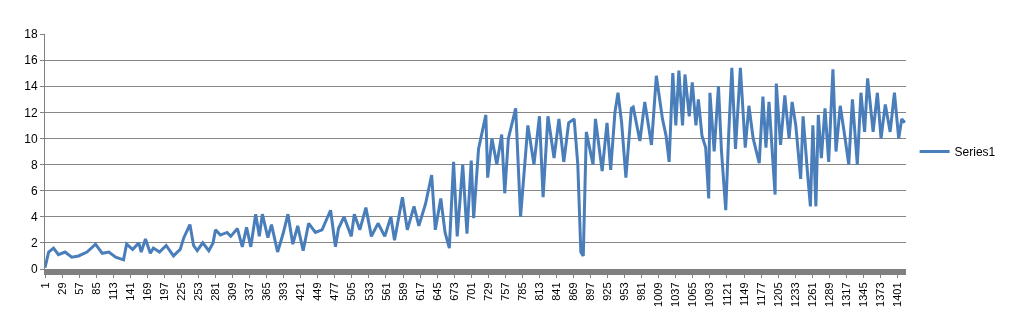 This screenshot has height=331, width=1021. What do you see at coordinates (215, 291) in the screenshot?
I see `x-tick-label: 281` at bounding box center [215, 291].